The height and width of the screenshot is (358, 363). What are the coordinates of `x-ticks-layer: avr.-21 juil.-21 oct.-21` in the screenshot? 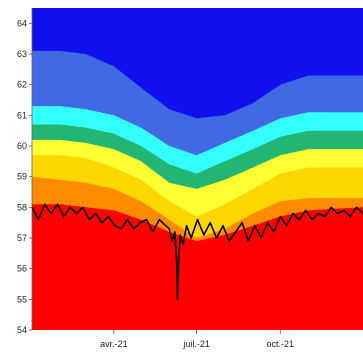 It's located at (197, 339).